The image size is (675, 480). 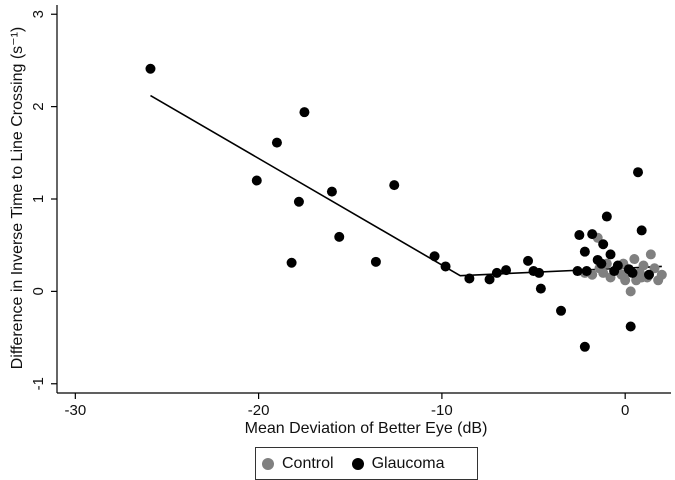 I want to click on glaucoma-marker-icon, so click(x=357, y=463).